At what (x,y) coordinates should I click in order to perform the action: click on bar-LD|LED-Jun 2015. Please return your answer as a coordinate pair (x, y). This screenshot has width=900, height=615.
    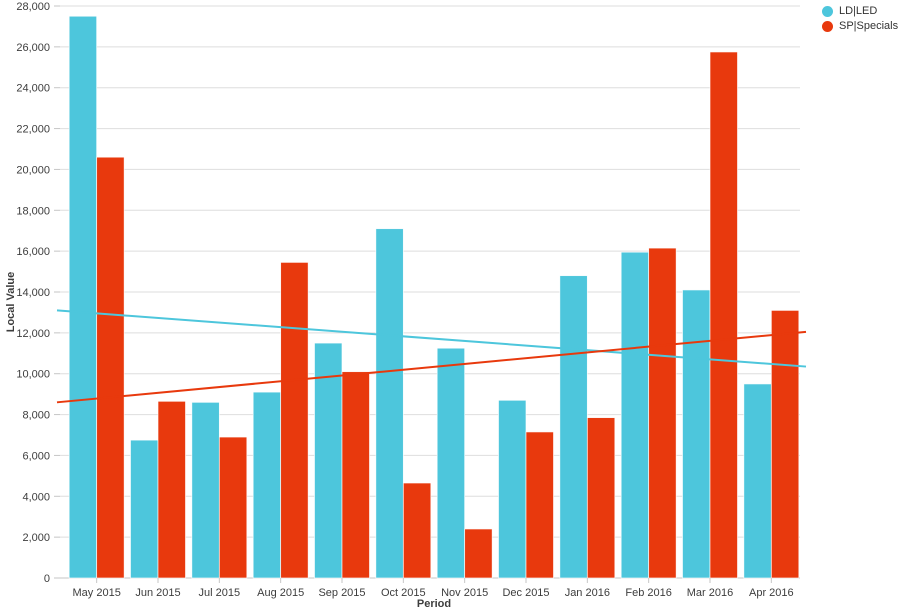
    Looking at the image, I should click on (144, 509).